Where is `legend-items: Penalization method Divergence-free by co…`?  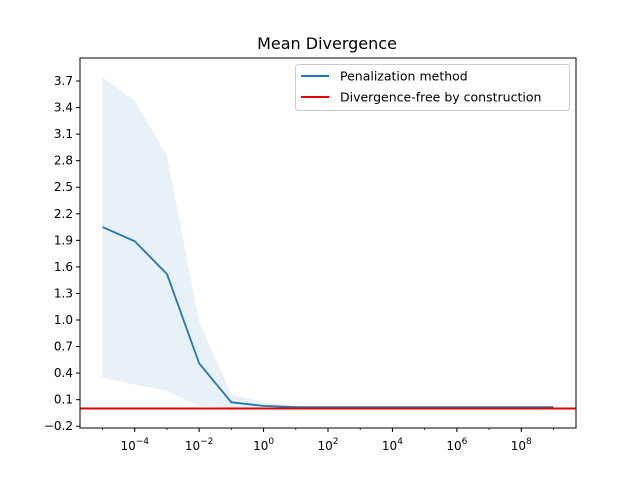
legend-items: Penalization method Divergence-free by co… is located at coordinates (421, 87).